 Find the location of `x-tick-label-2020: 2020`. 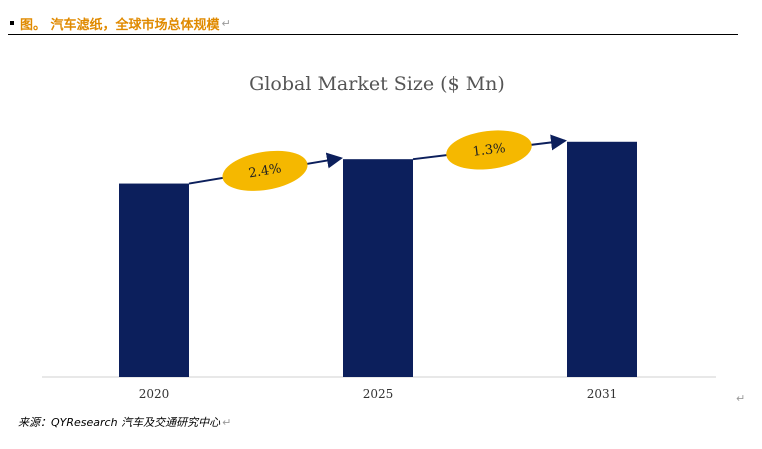

x-tick-label-2020: 2020 is located at coordinates (154, 394).